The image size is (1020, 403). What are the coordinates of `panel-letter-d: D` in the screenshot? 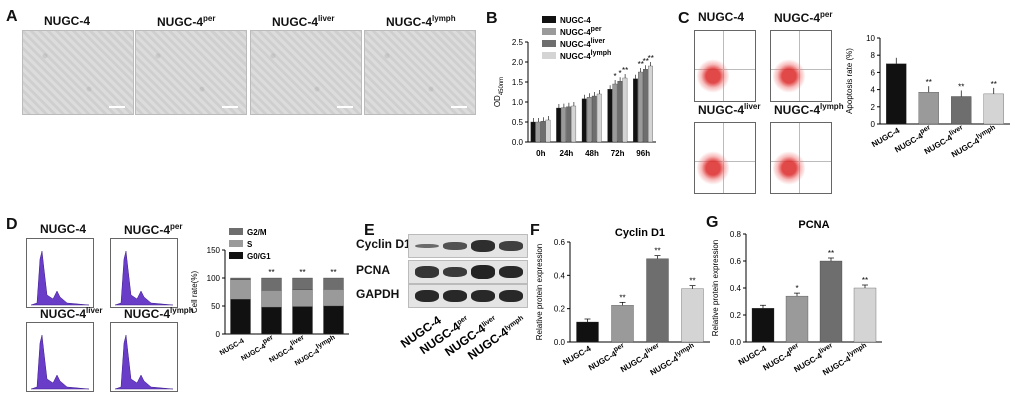 It's located at (12, 224).